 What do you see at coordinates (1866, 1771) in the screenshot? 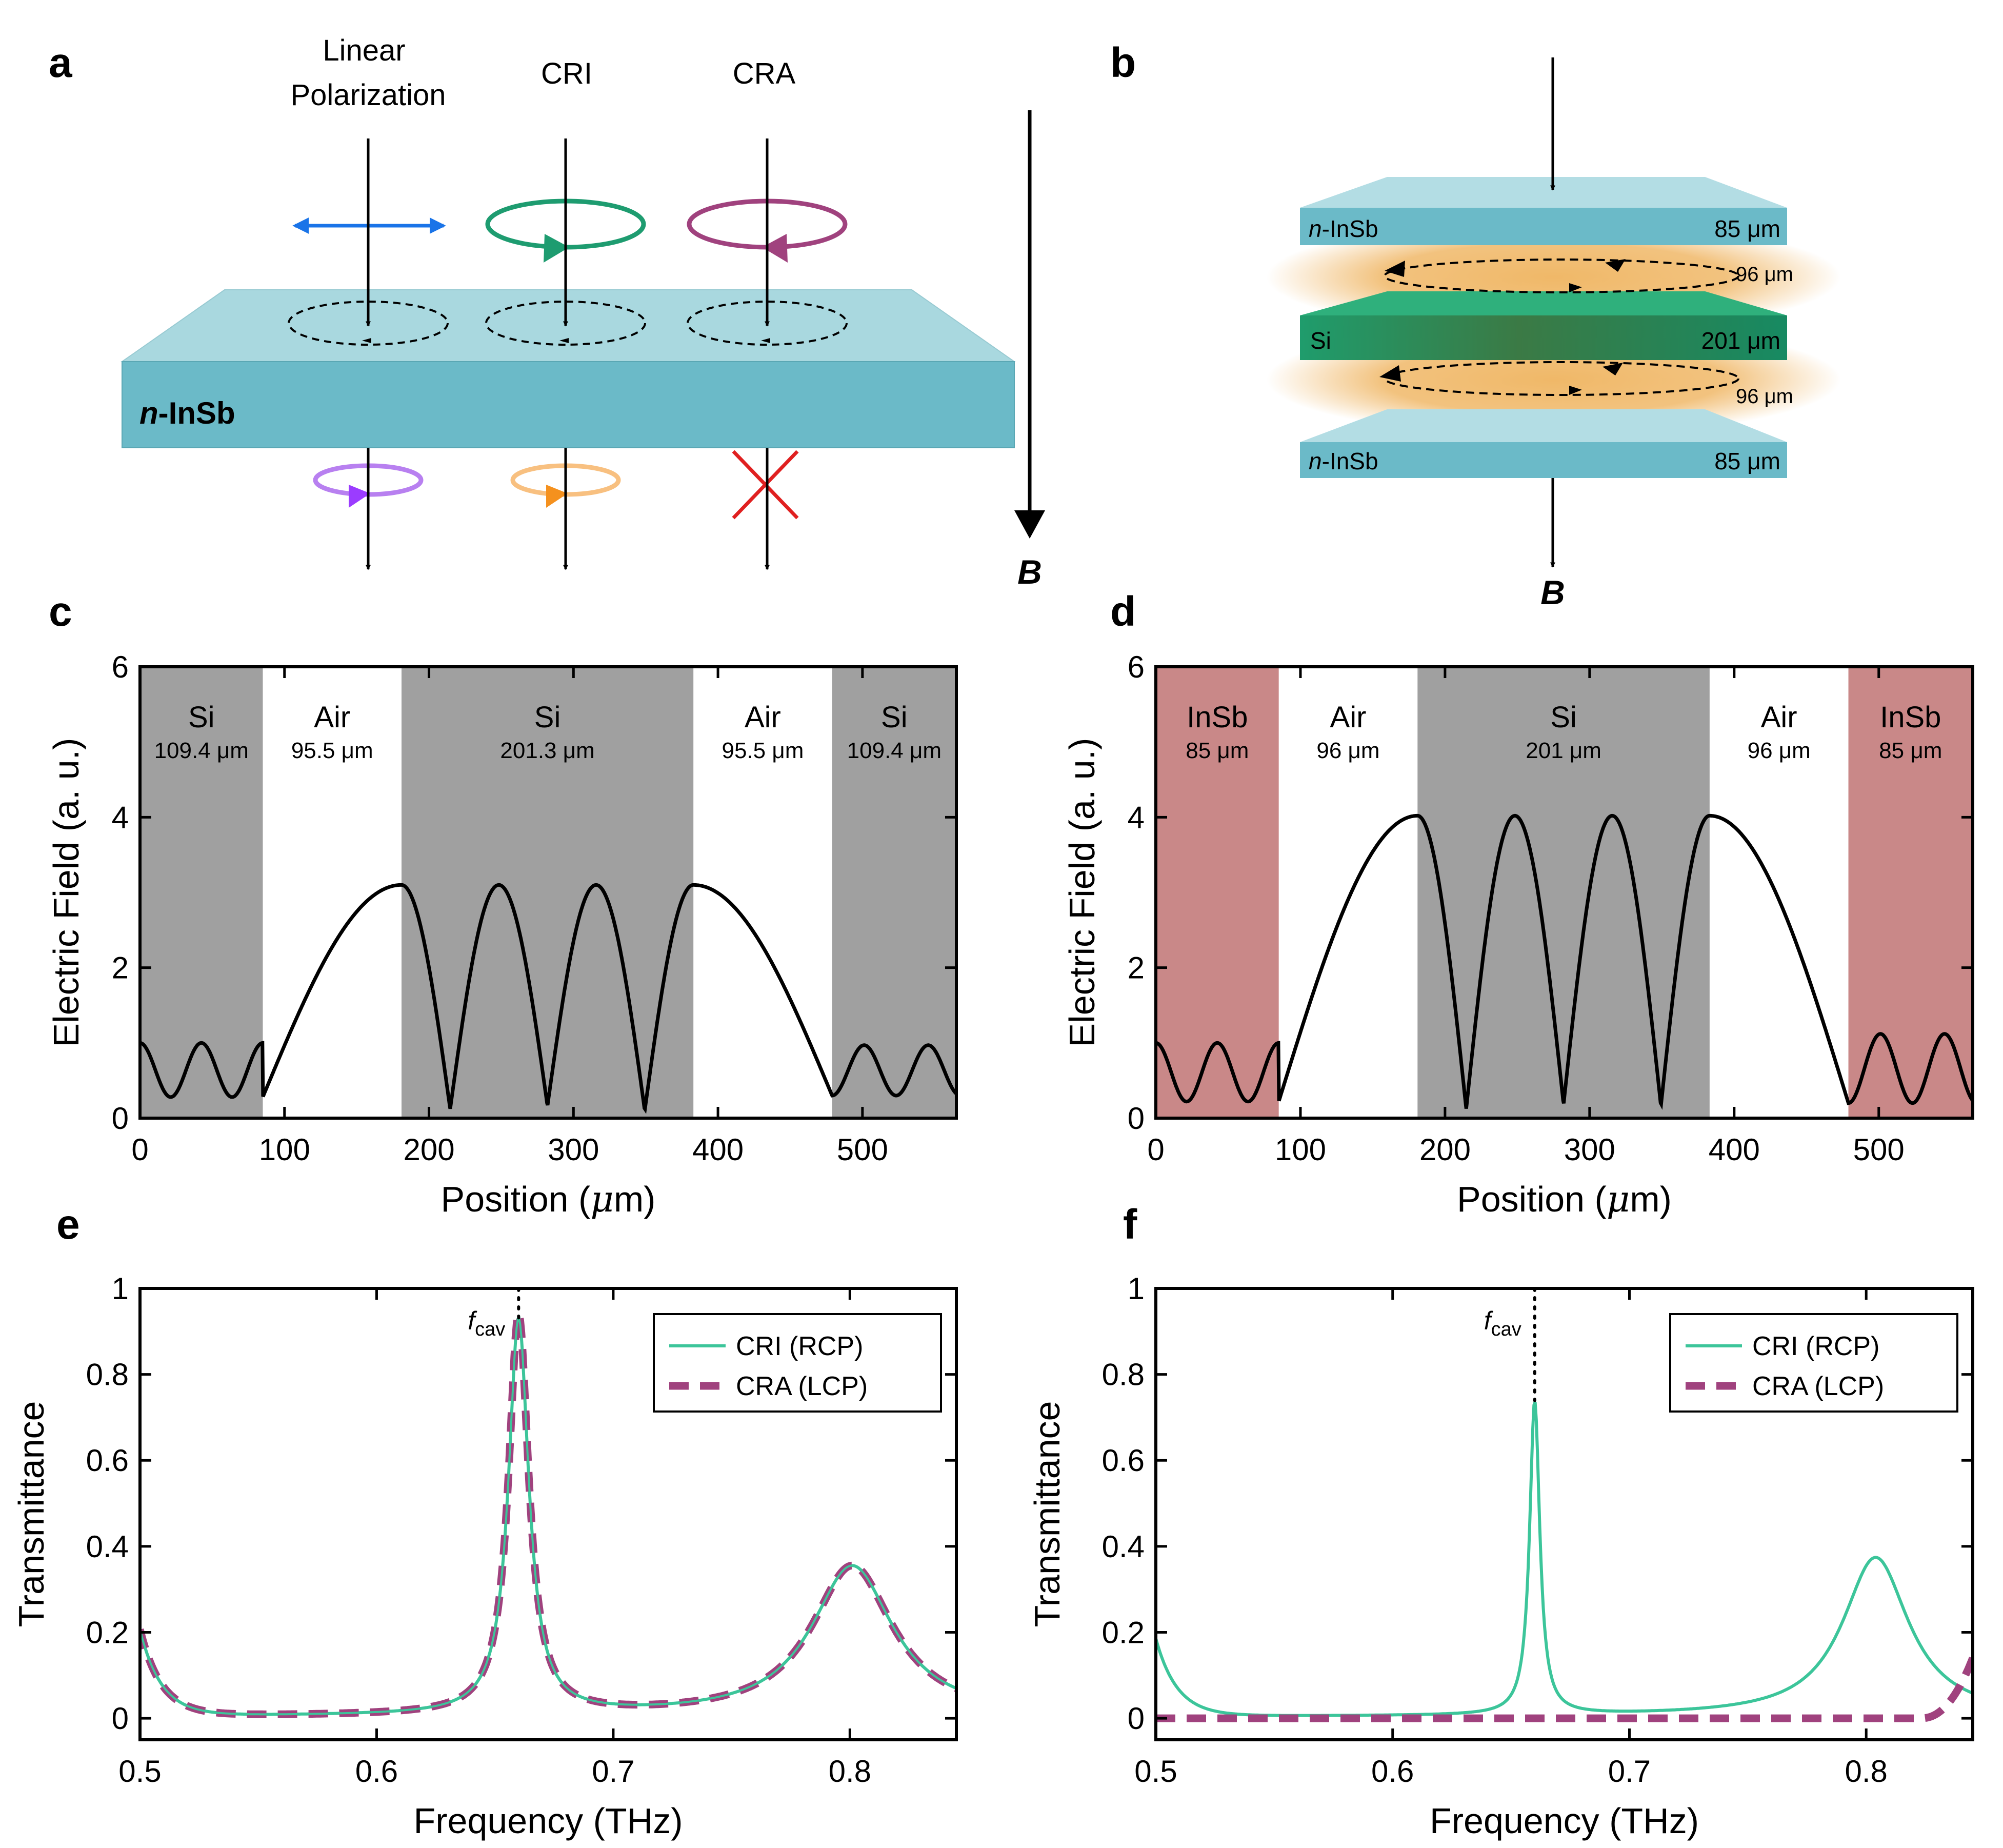
I see `x-tick-label: 0.8` at bounding box center [1866, 1771].